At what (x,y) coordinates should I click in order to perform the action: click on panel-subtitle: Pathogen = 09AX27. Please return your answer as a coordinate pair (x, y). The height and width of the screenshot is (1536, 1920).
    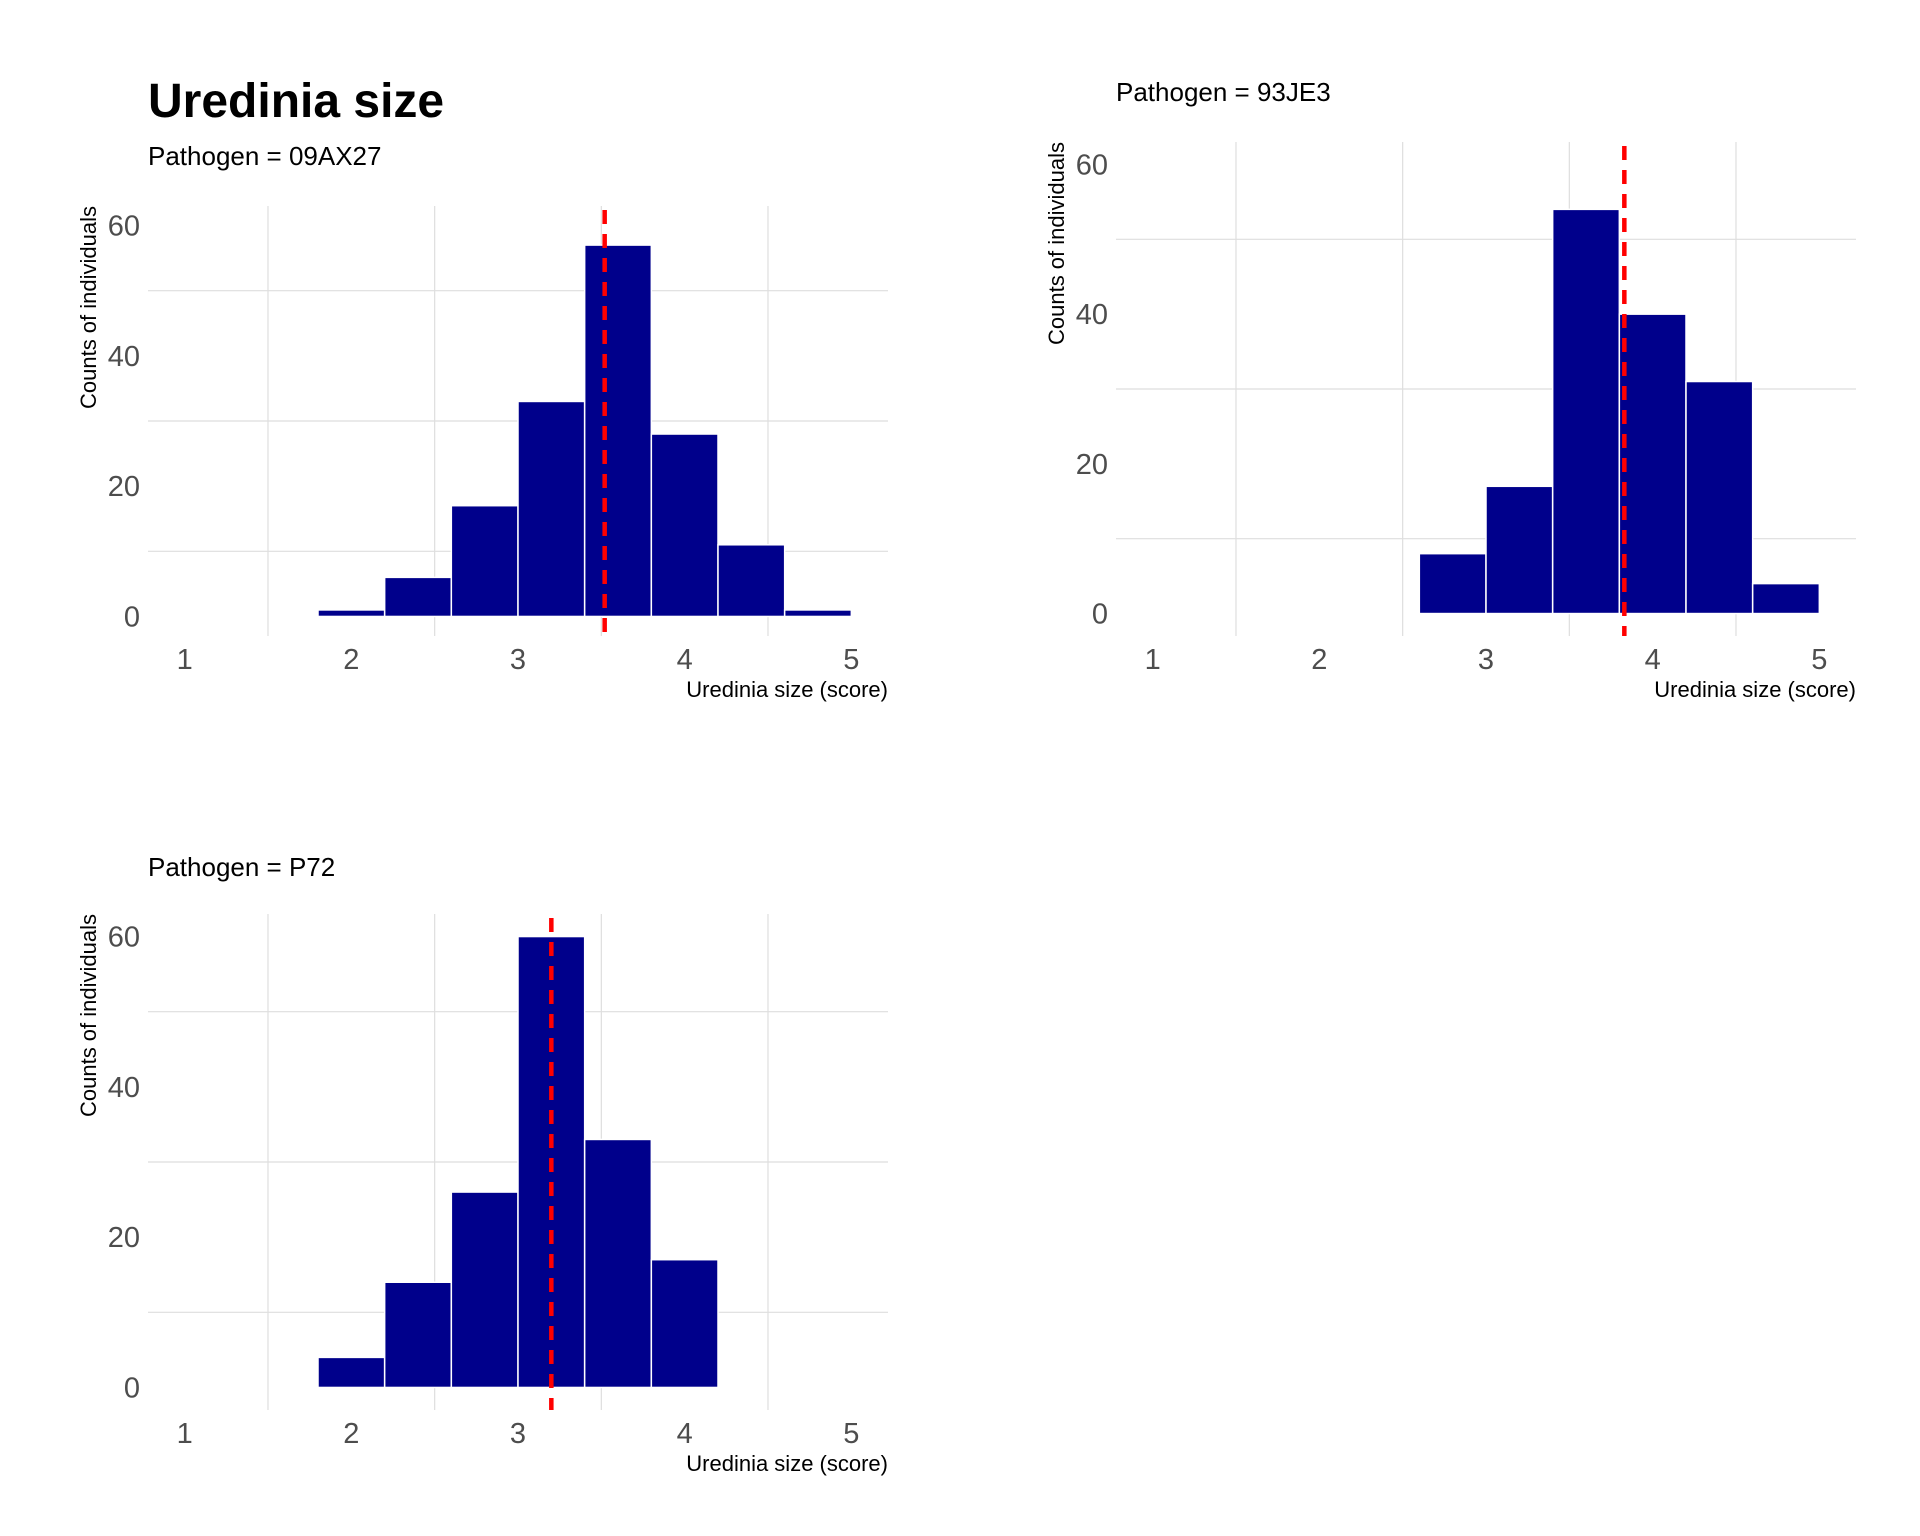
    Looking at the image, I should click on (264, 156).